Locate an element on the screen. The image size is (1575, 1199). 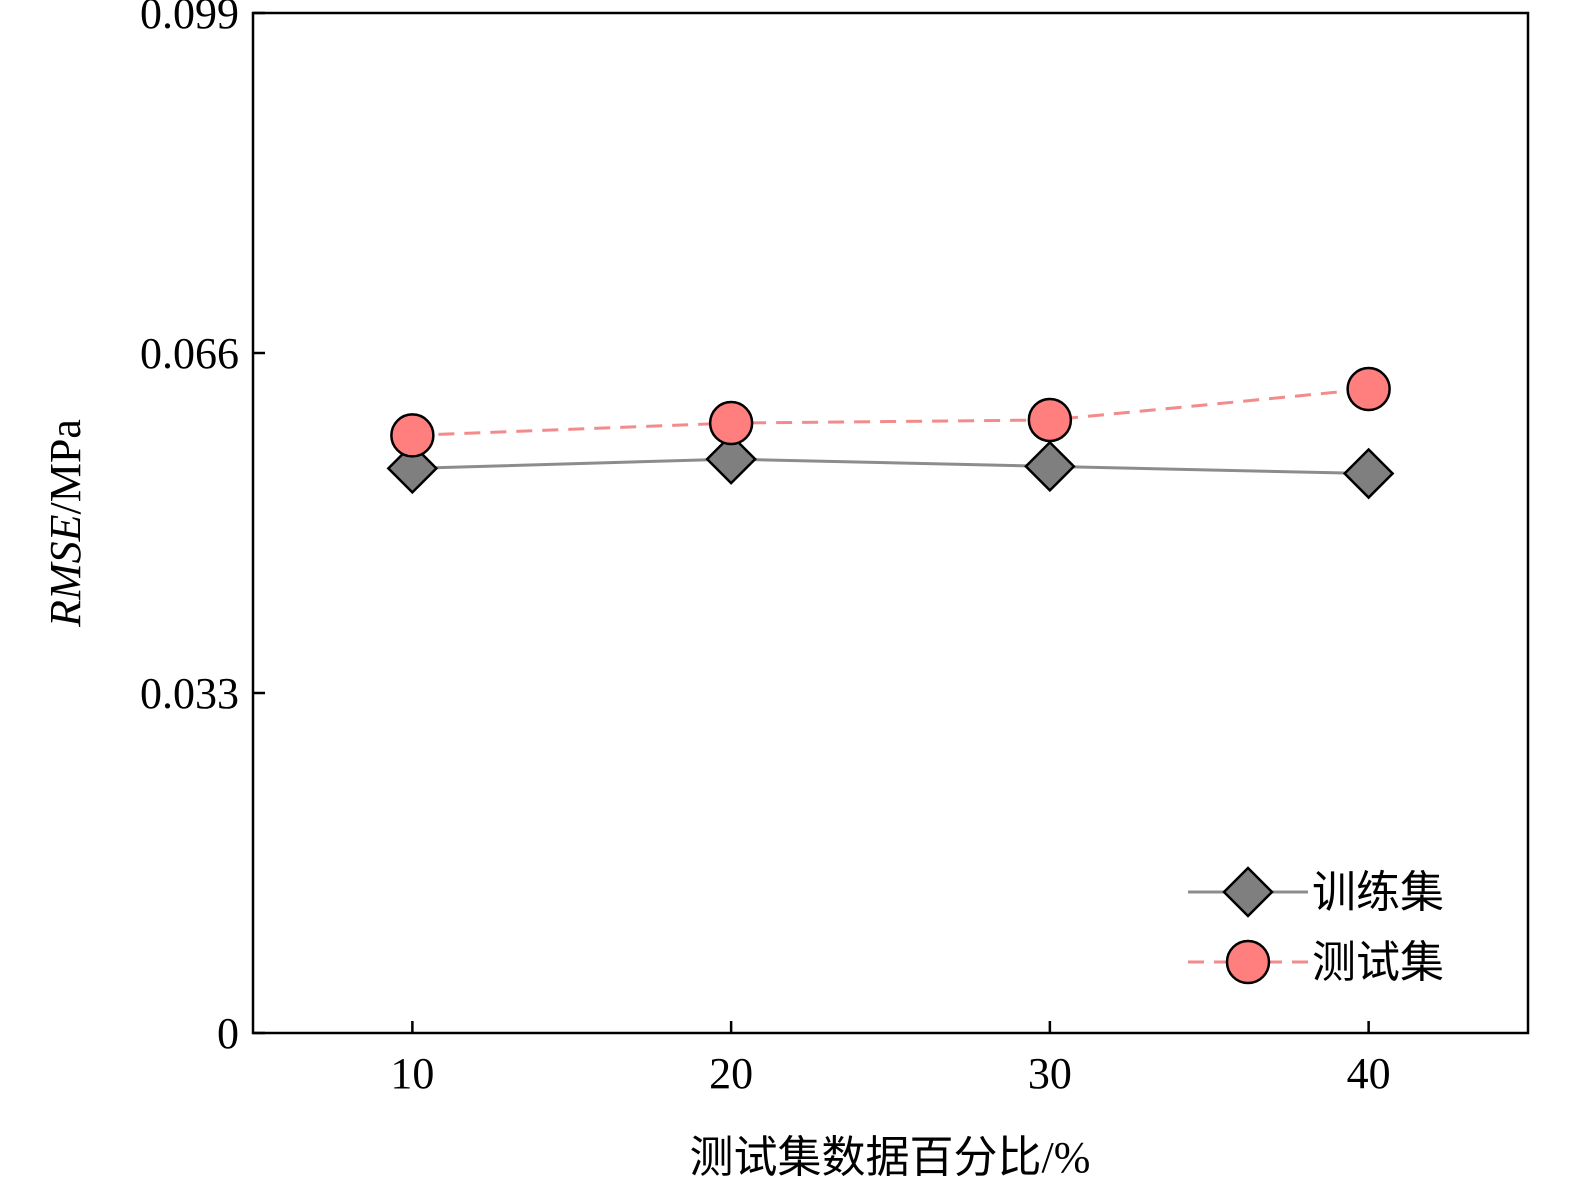
legend-label: 训练集 is located at coordinates (1378, 892).